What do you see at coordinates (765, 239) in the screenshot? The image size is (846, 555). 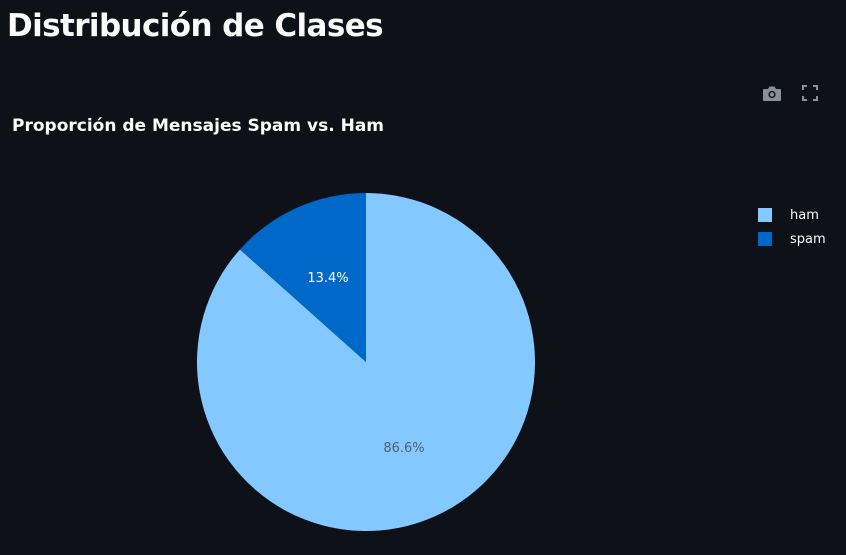 I see `legend-swatch-spam` at bounding box center [765, 239].